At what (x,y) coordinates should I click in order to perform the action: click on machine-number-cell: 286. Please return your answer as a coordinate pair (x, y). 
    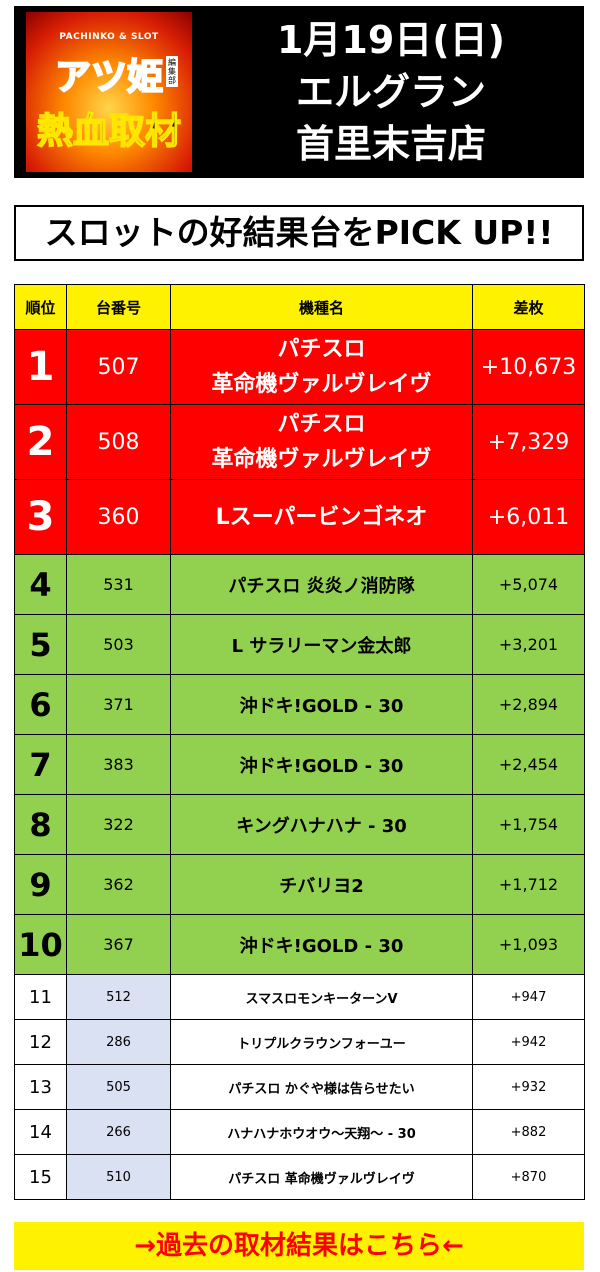
    Looking at the image, I should click on (118, 1042).